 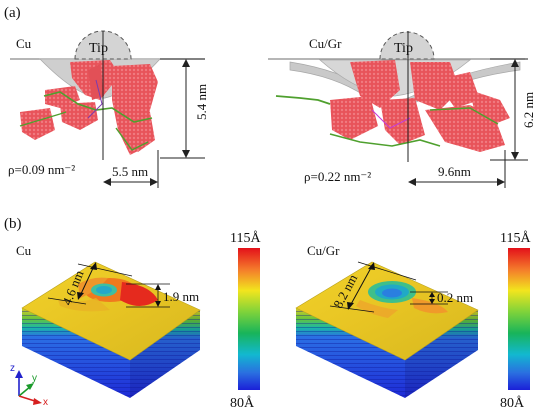 What do you see at coordinates (45, 402) in the screenshot?
I see `axis-x-label: x` at bounding box center [45, 402].